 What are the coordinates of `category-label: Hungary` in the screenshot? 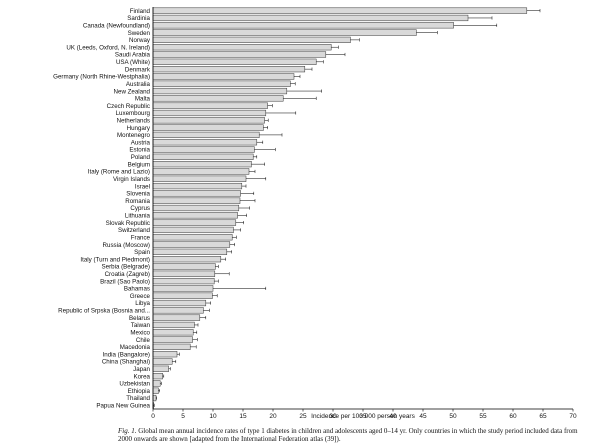 It's located at (139, 128).